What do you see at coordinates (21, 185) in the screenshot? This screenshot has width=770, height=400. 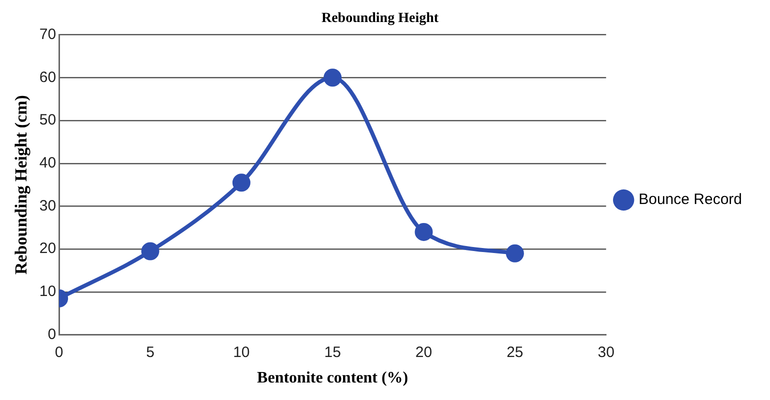 I see `y-axis-title: Rebounding Height (cm)` at bounding box center [21, 185].